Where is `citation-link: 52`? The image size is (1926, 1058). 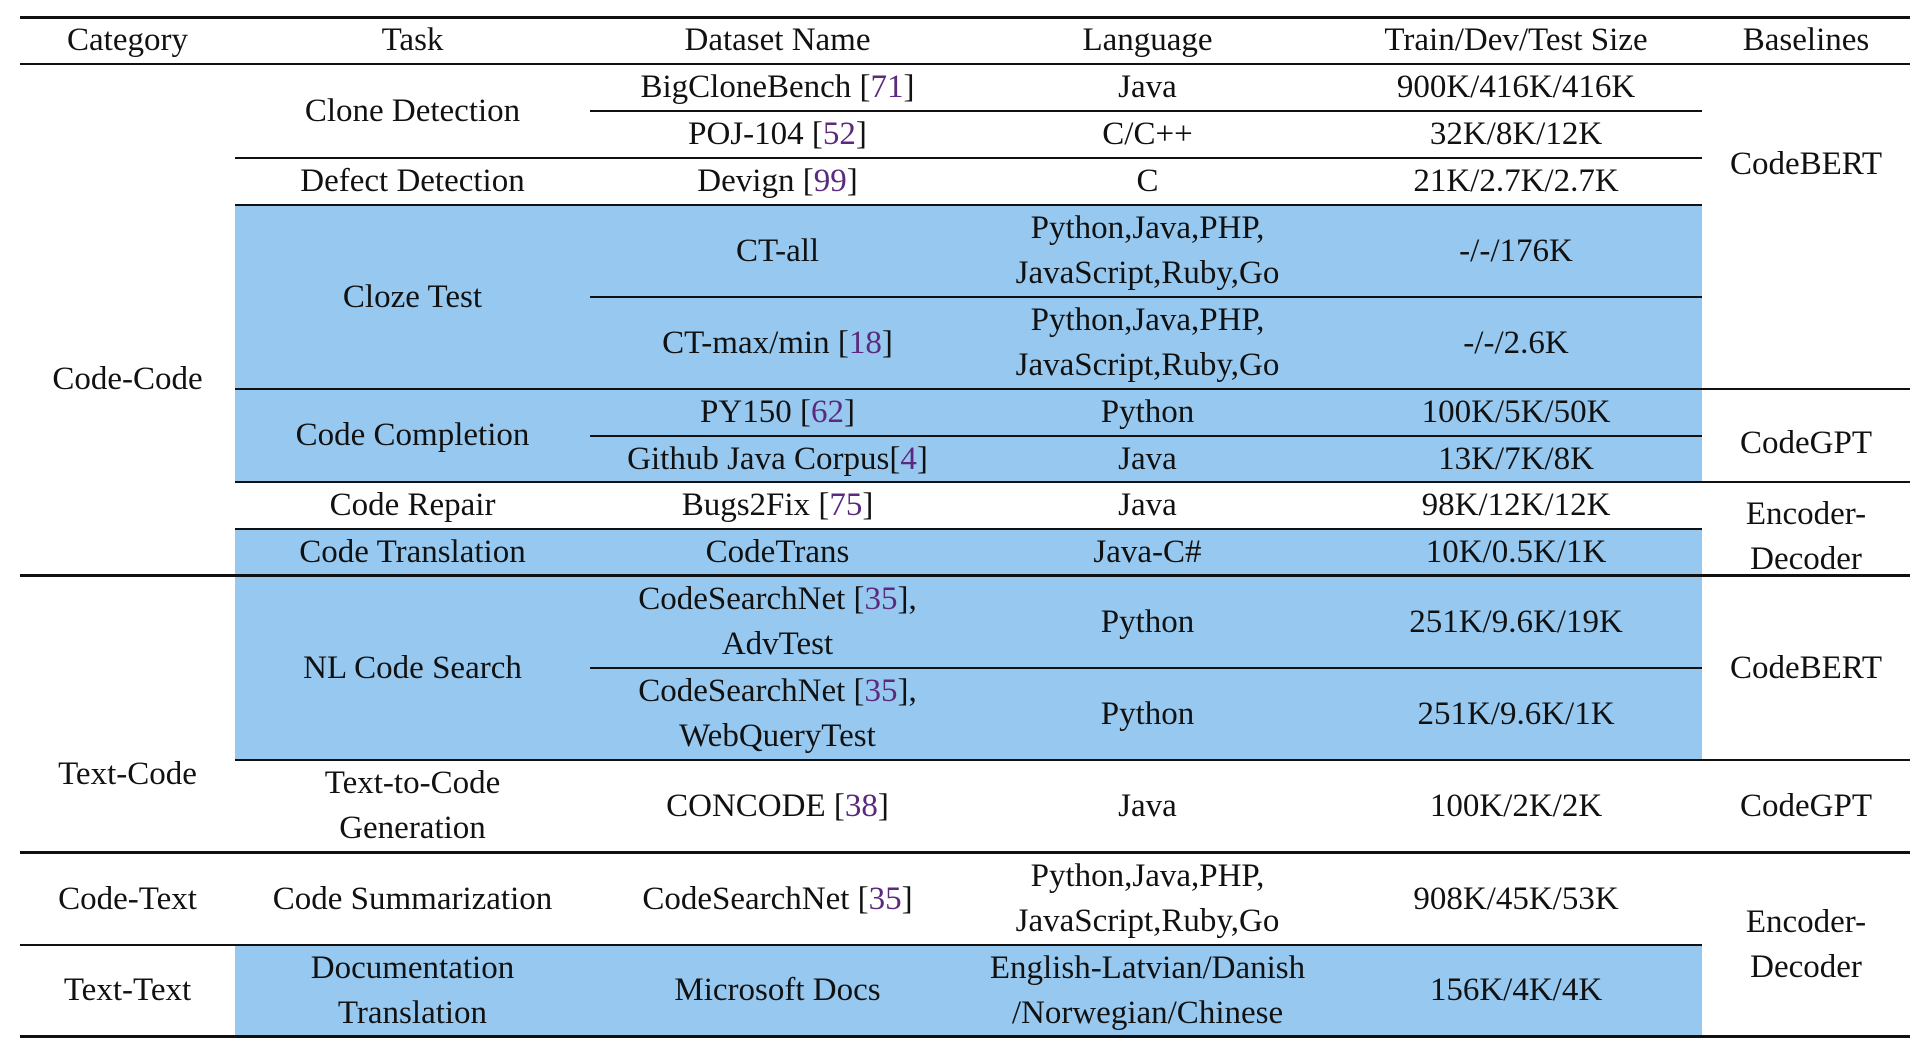
citation-link: 52 is located at coordinates (839, 134).